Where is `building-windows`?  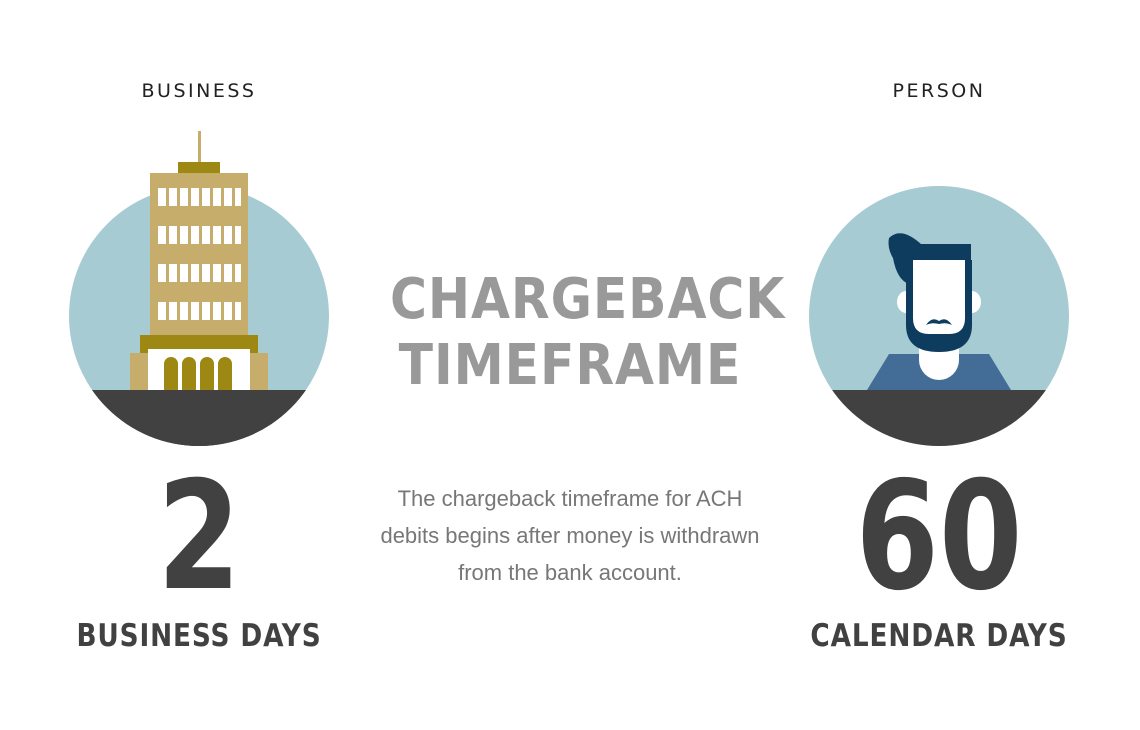
building-windows is located at coordinates (199, 254).